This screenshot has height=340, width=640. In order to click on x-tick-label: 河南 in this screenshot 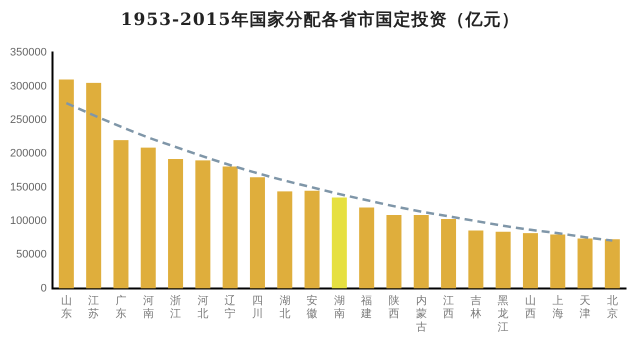, I will do `click(148, 307)`.